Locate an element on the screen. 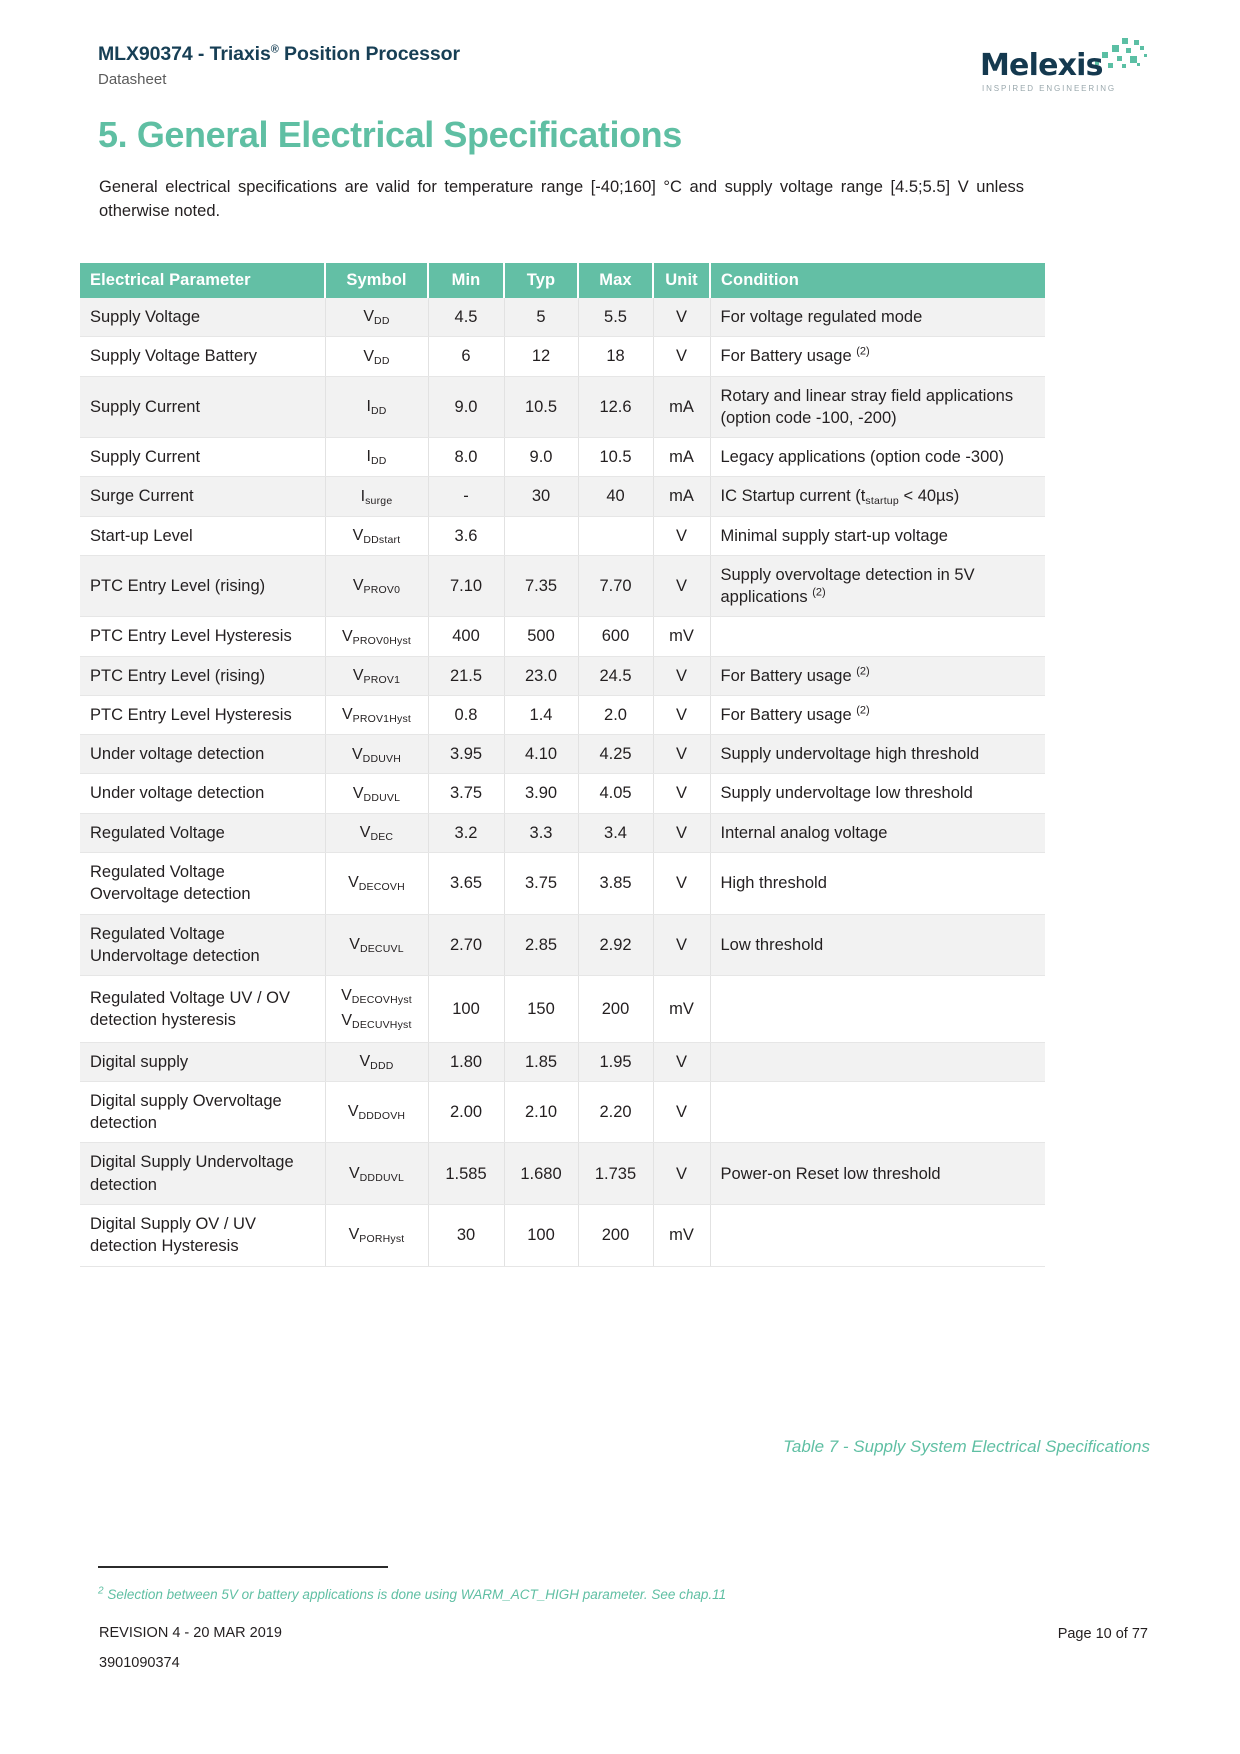 The image size is (1240, 1754). col-header-min: Min is located at coordinates (466, 280).